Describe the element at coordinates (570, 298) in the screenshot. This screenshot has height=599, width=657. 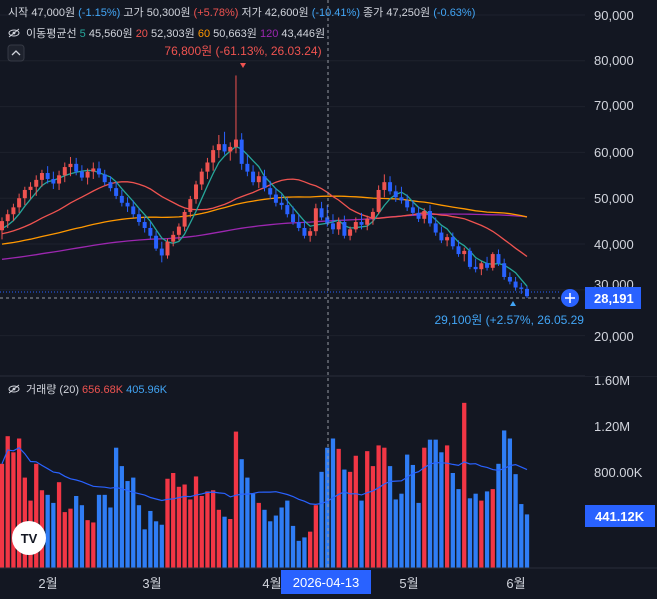
I see `add-alert-plus-icon` at that location.